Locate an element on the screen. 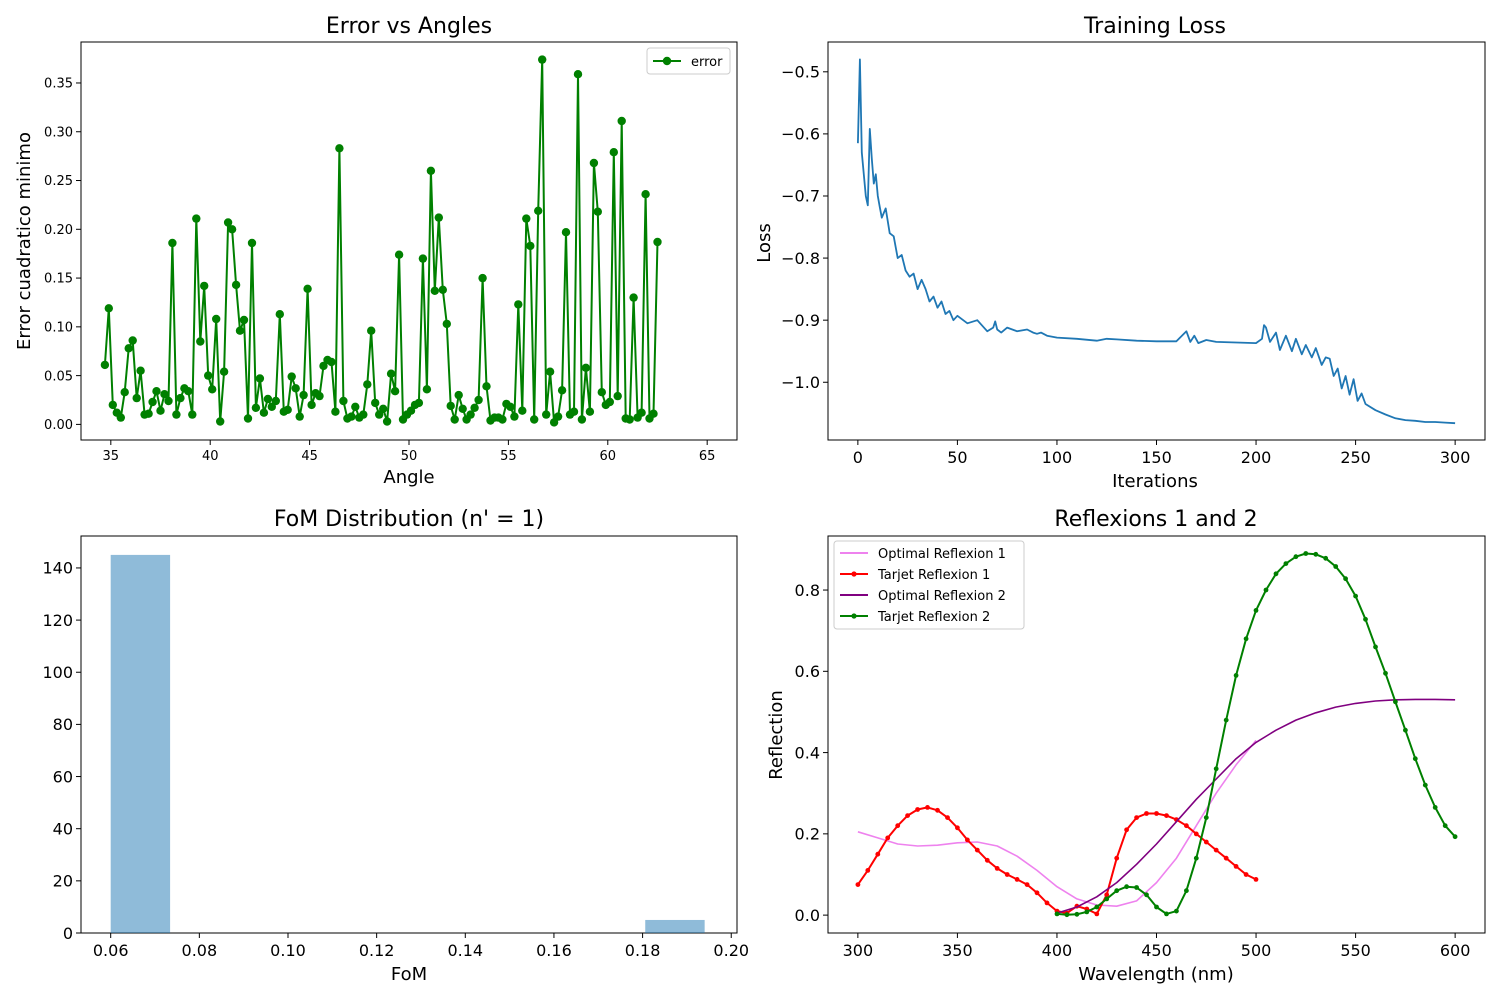  legend-label: Tarjet Reflexion 1 is located at coordinates (933, 575).